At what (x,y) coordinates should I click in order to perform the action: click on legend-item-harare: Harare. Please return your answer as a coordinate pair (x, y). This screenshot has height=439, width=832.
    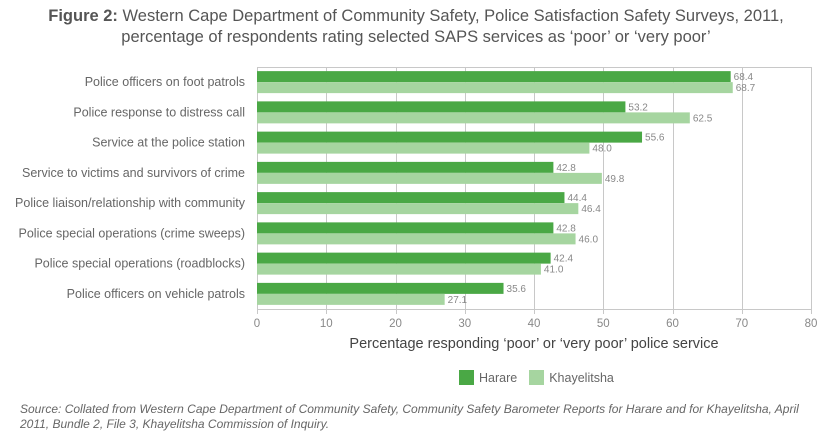
    Looking at the image, I should click on (488, 377).